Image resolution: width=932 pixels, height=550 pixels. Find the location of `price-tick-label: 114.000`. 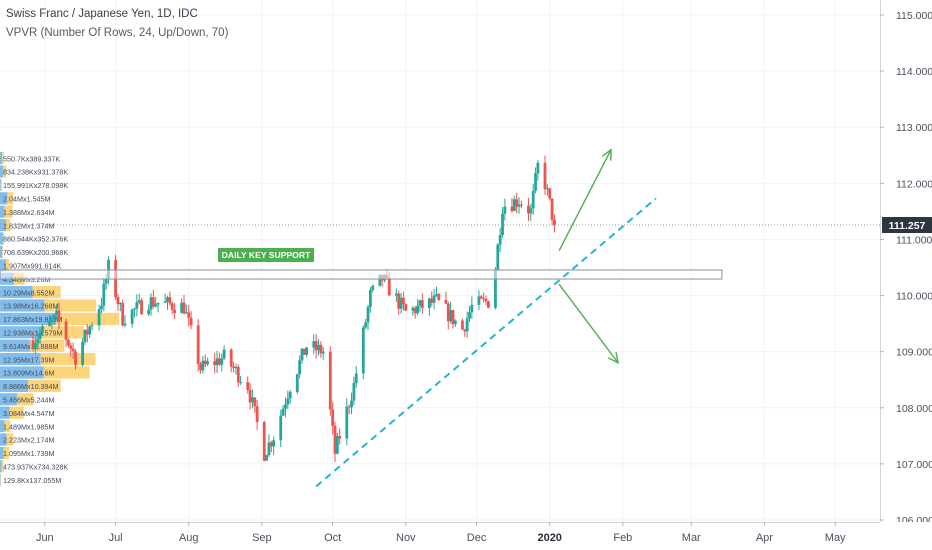

price-tick-label: 114.000 is located at coordinates (914, 72).